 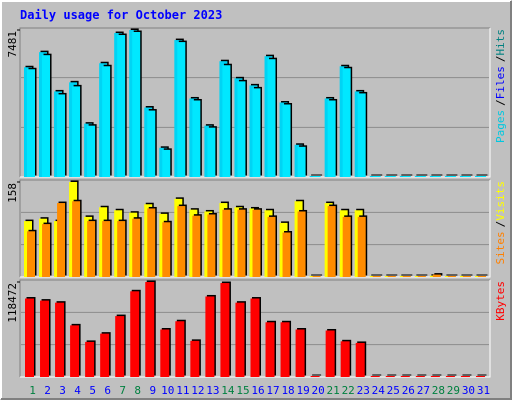 What do you see at coordinates (302, 390) in the screenshot?
I see `x-tick-label: 19` at bounding box center [302, 390].